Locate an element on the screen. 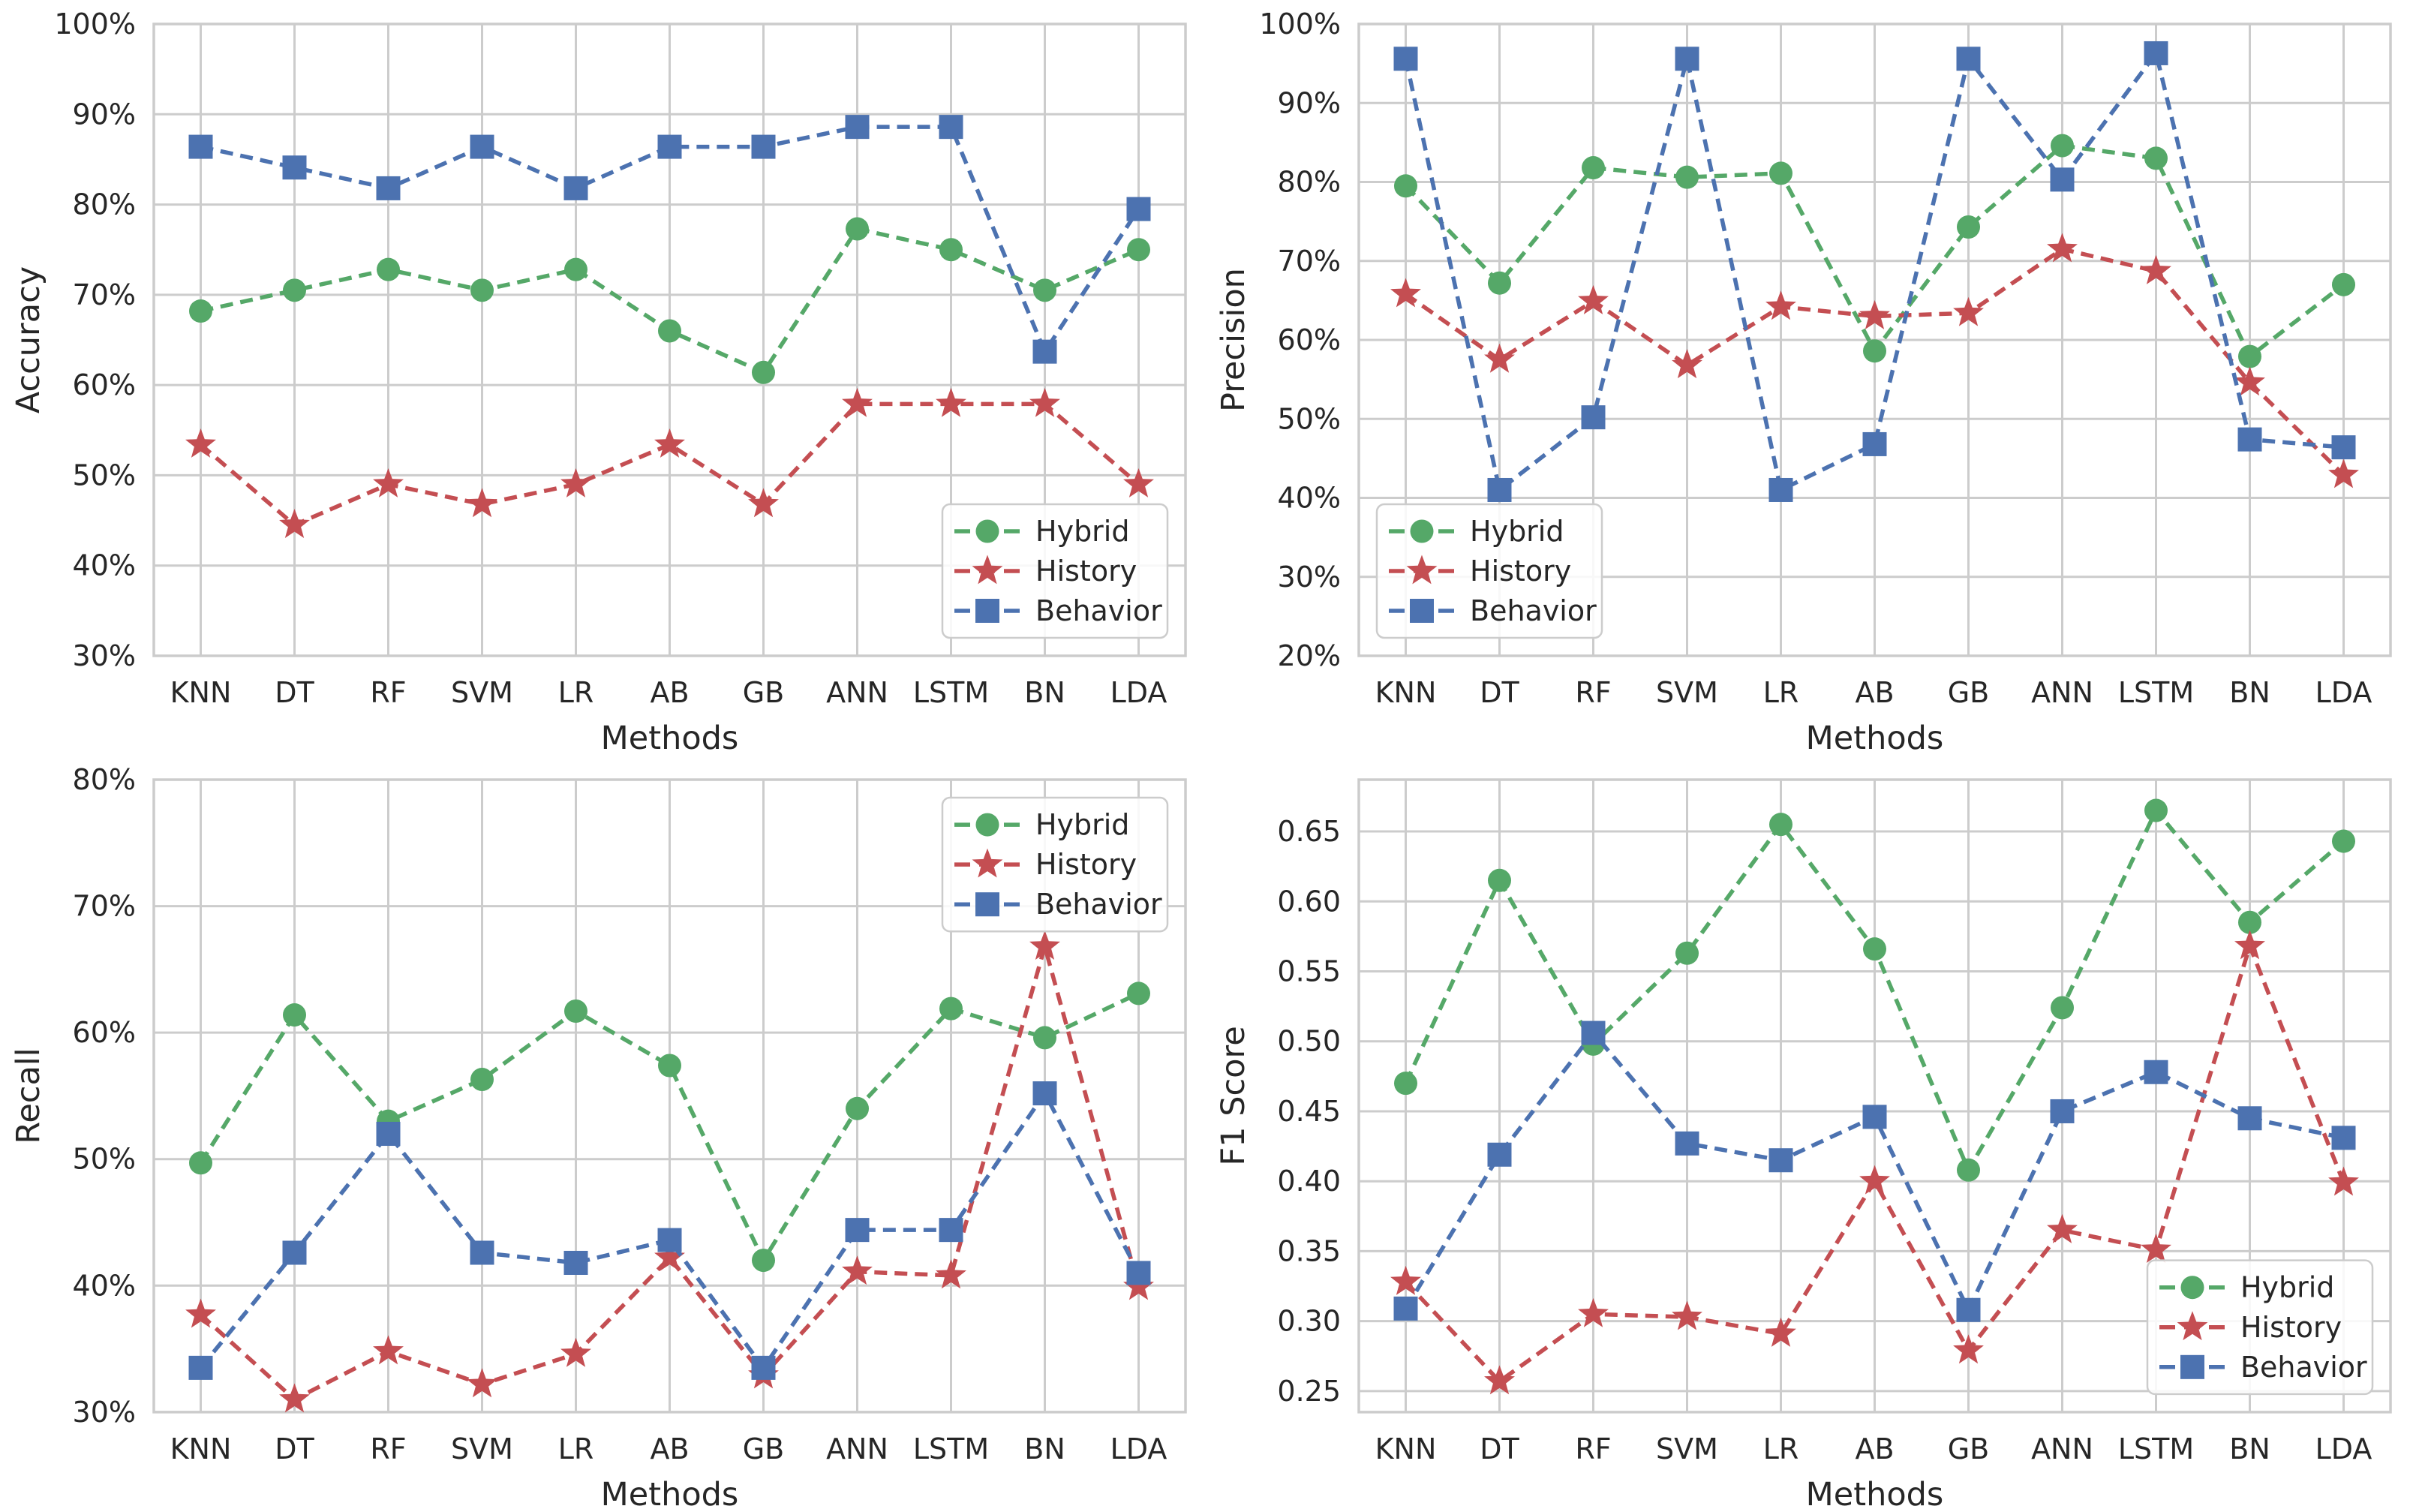 The width and height of the screenshot is (2410, 1512). x-tick-label: GB is located at coordinates (1969, 692).